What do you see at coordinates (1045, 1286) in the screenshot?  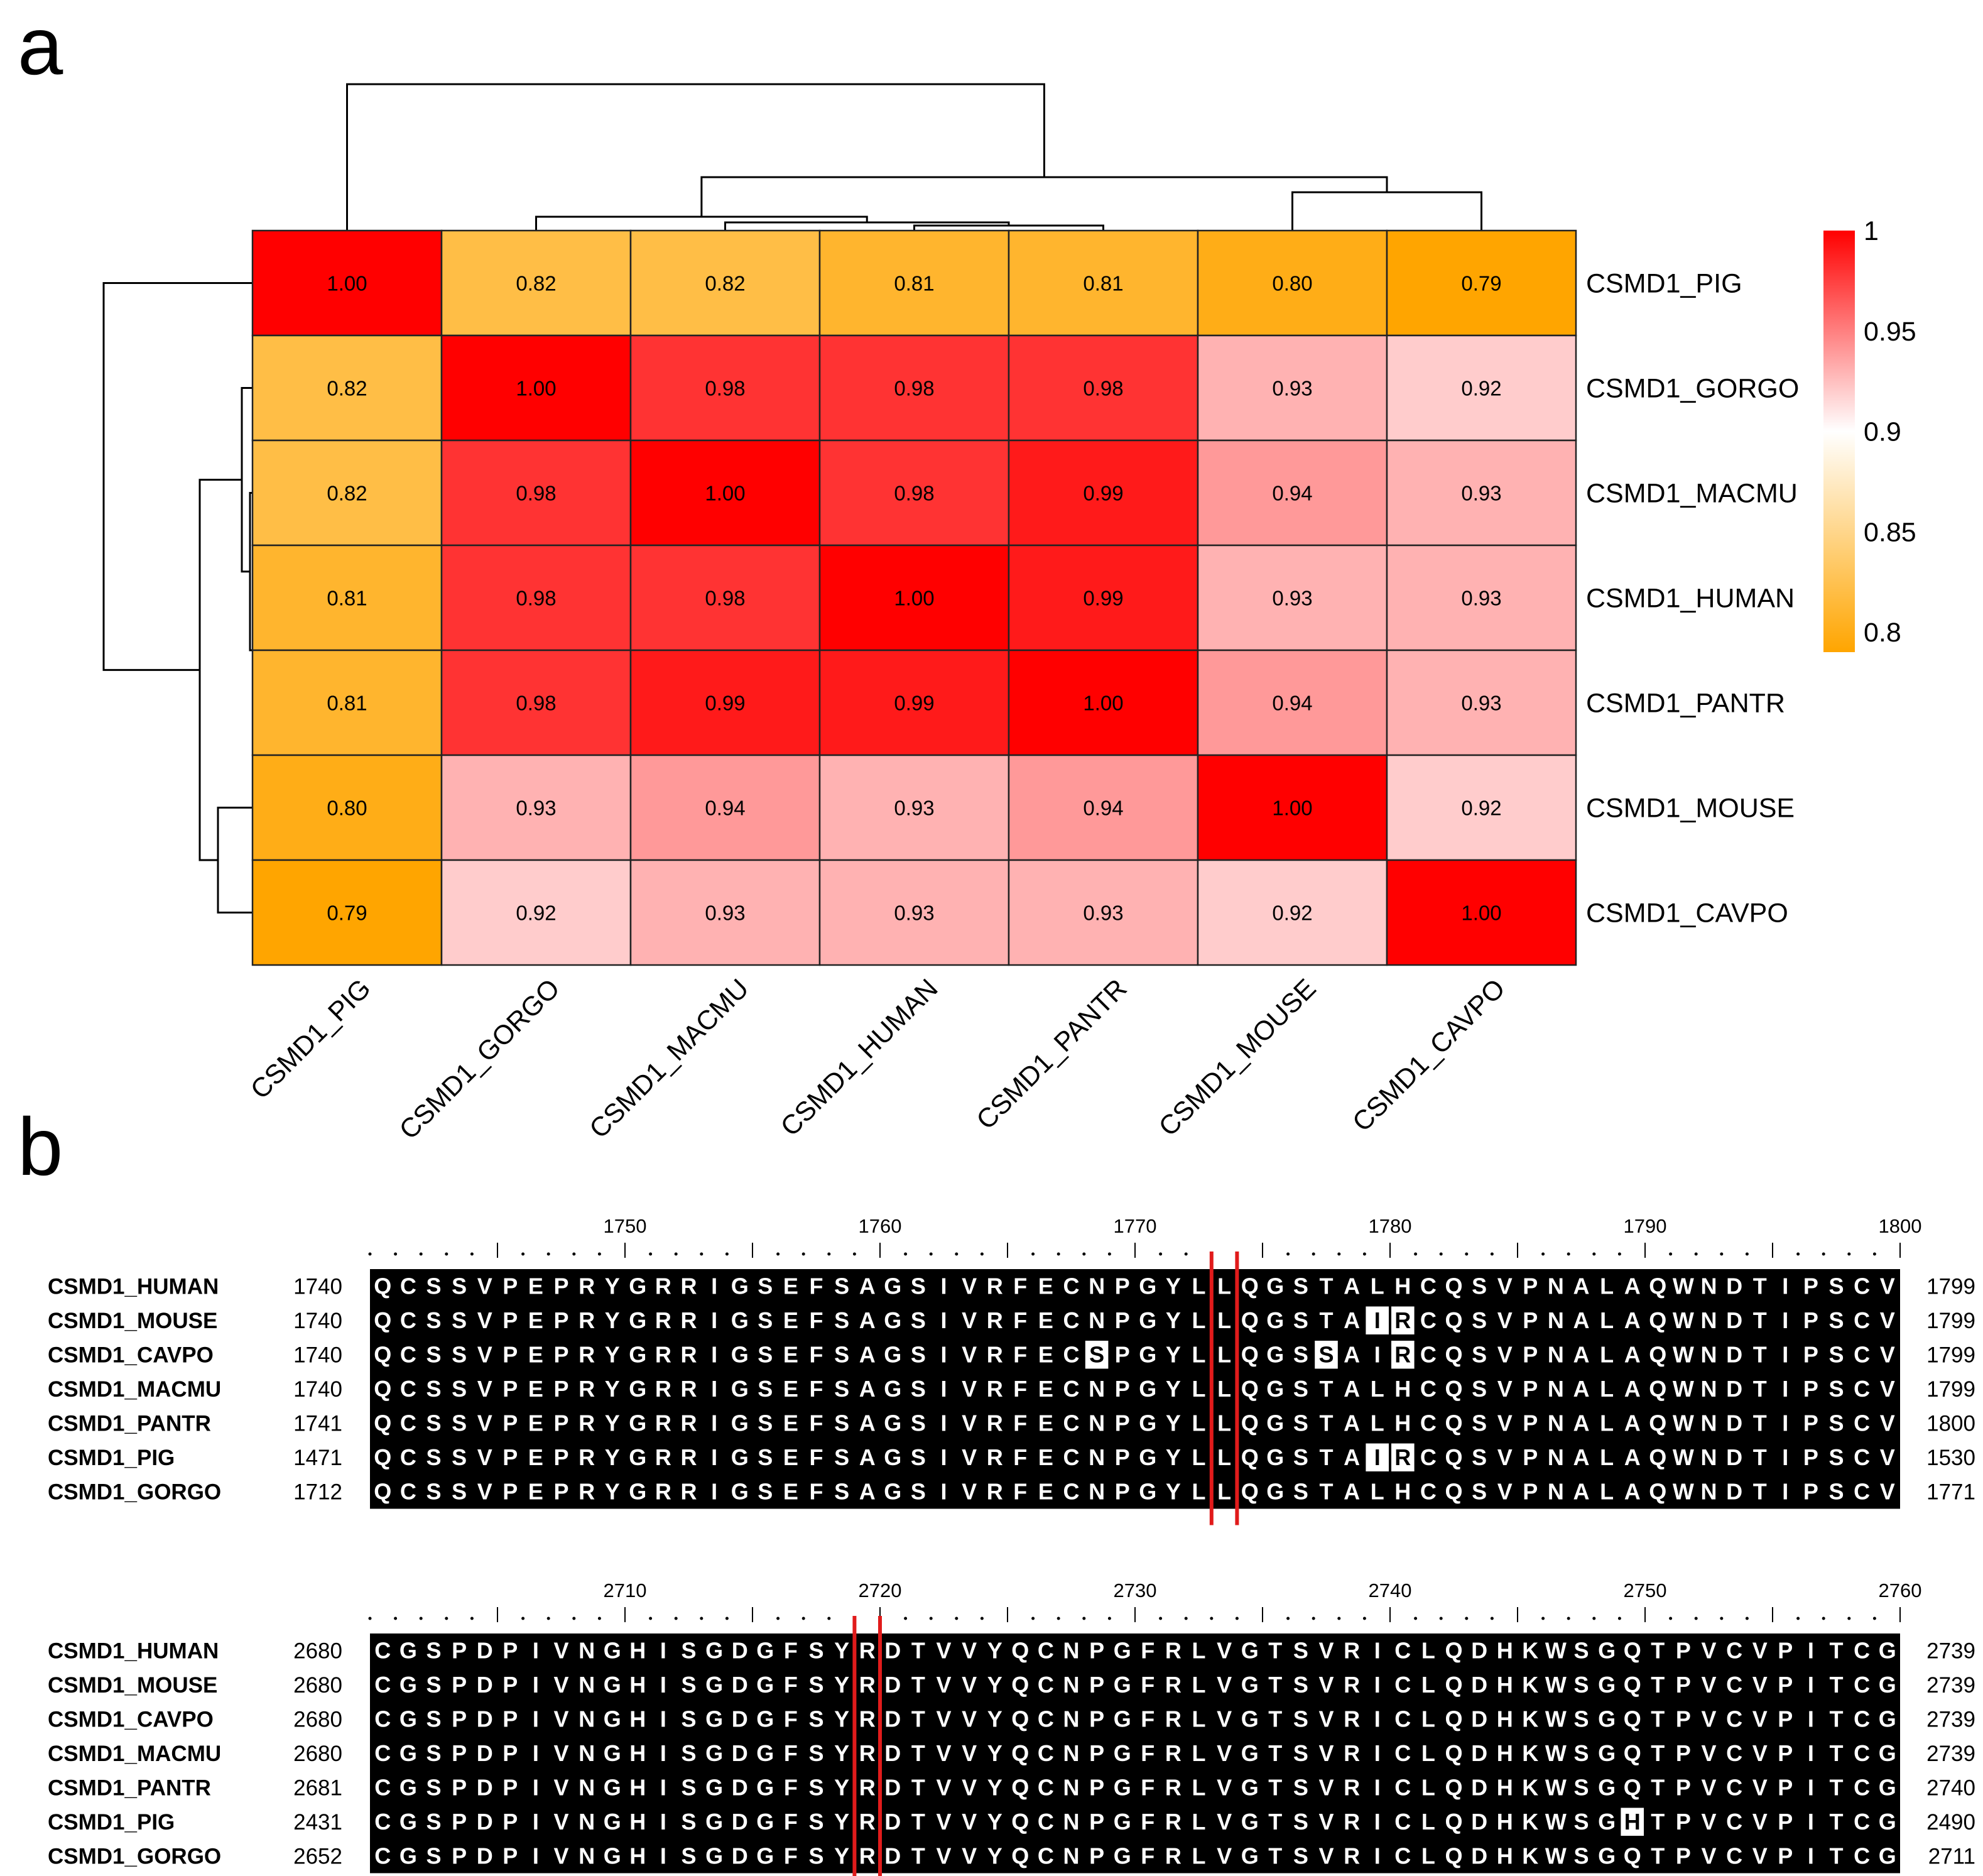 I see `residue: E` at bounding box center [1045, 1286].